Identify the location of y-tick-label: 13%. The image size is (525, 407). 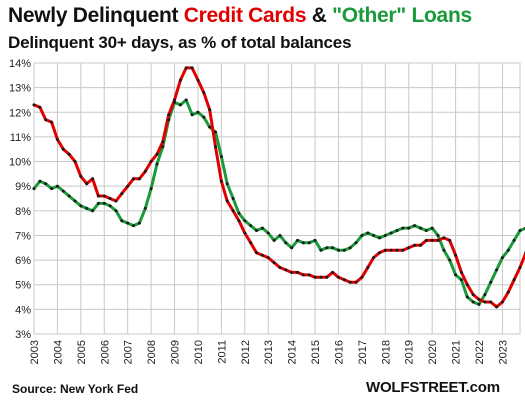
(20, 89).